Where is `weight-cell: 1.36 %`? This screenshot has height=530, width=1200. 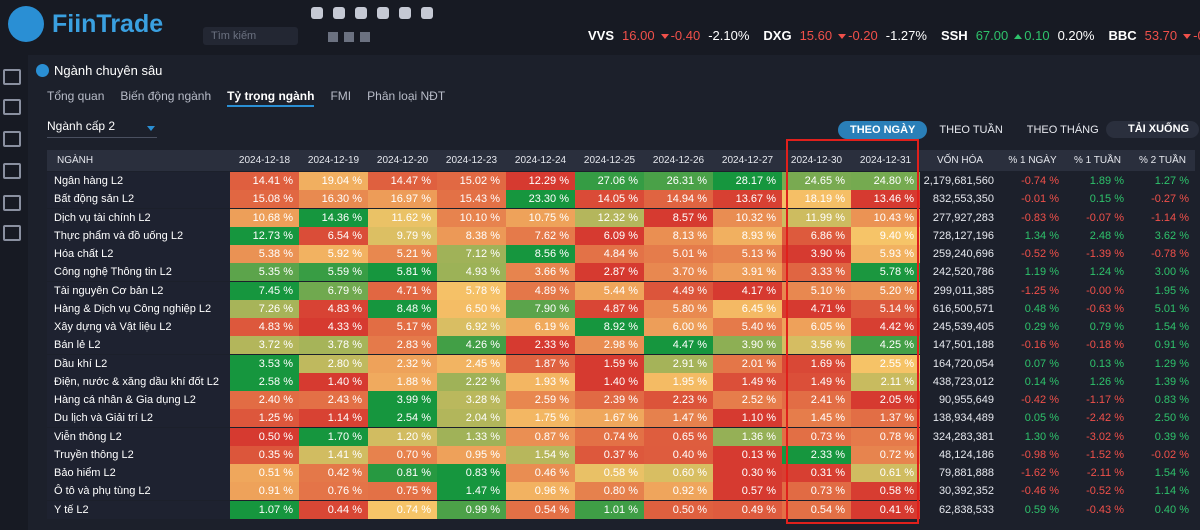
weight-cell: 1.36 % is located at coordinates (747, 436).